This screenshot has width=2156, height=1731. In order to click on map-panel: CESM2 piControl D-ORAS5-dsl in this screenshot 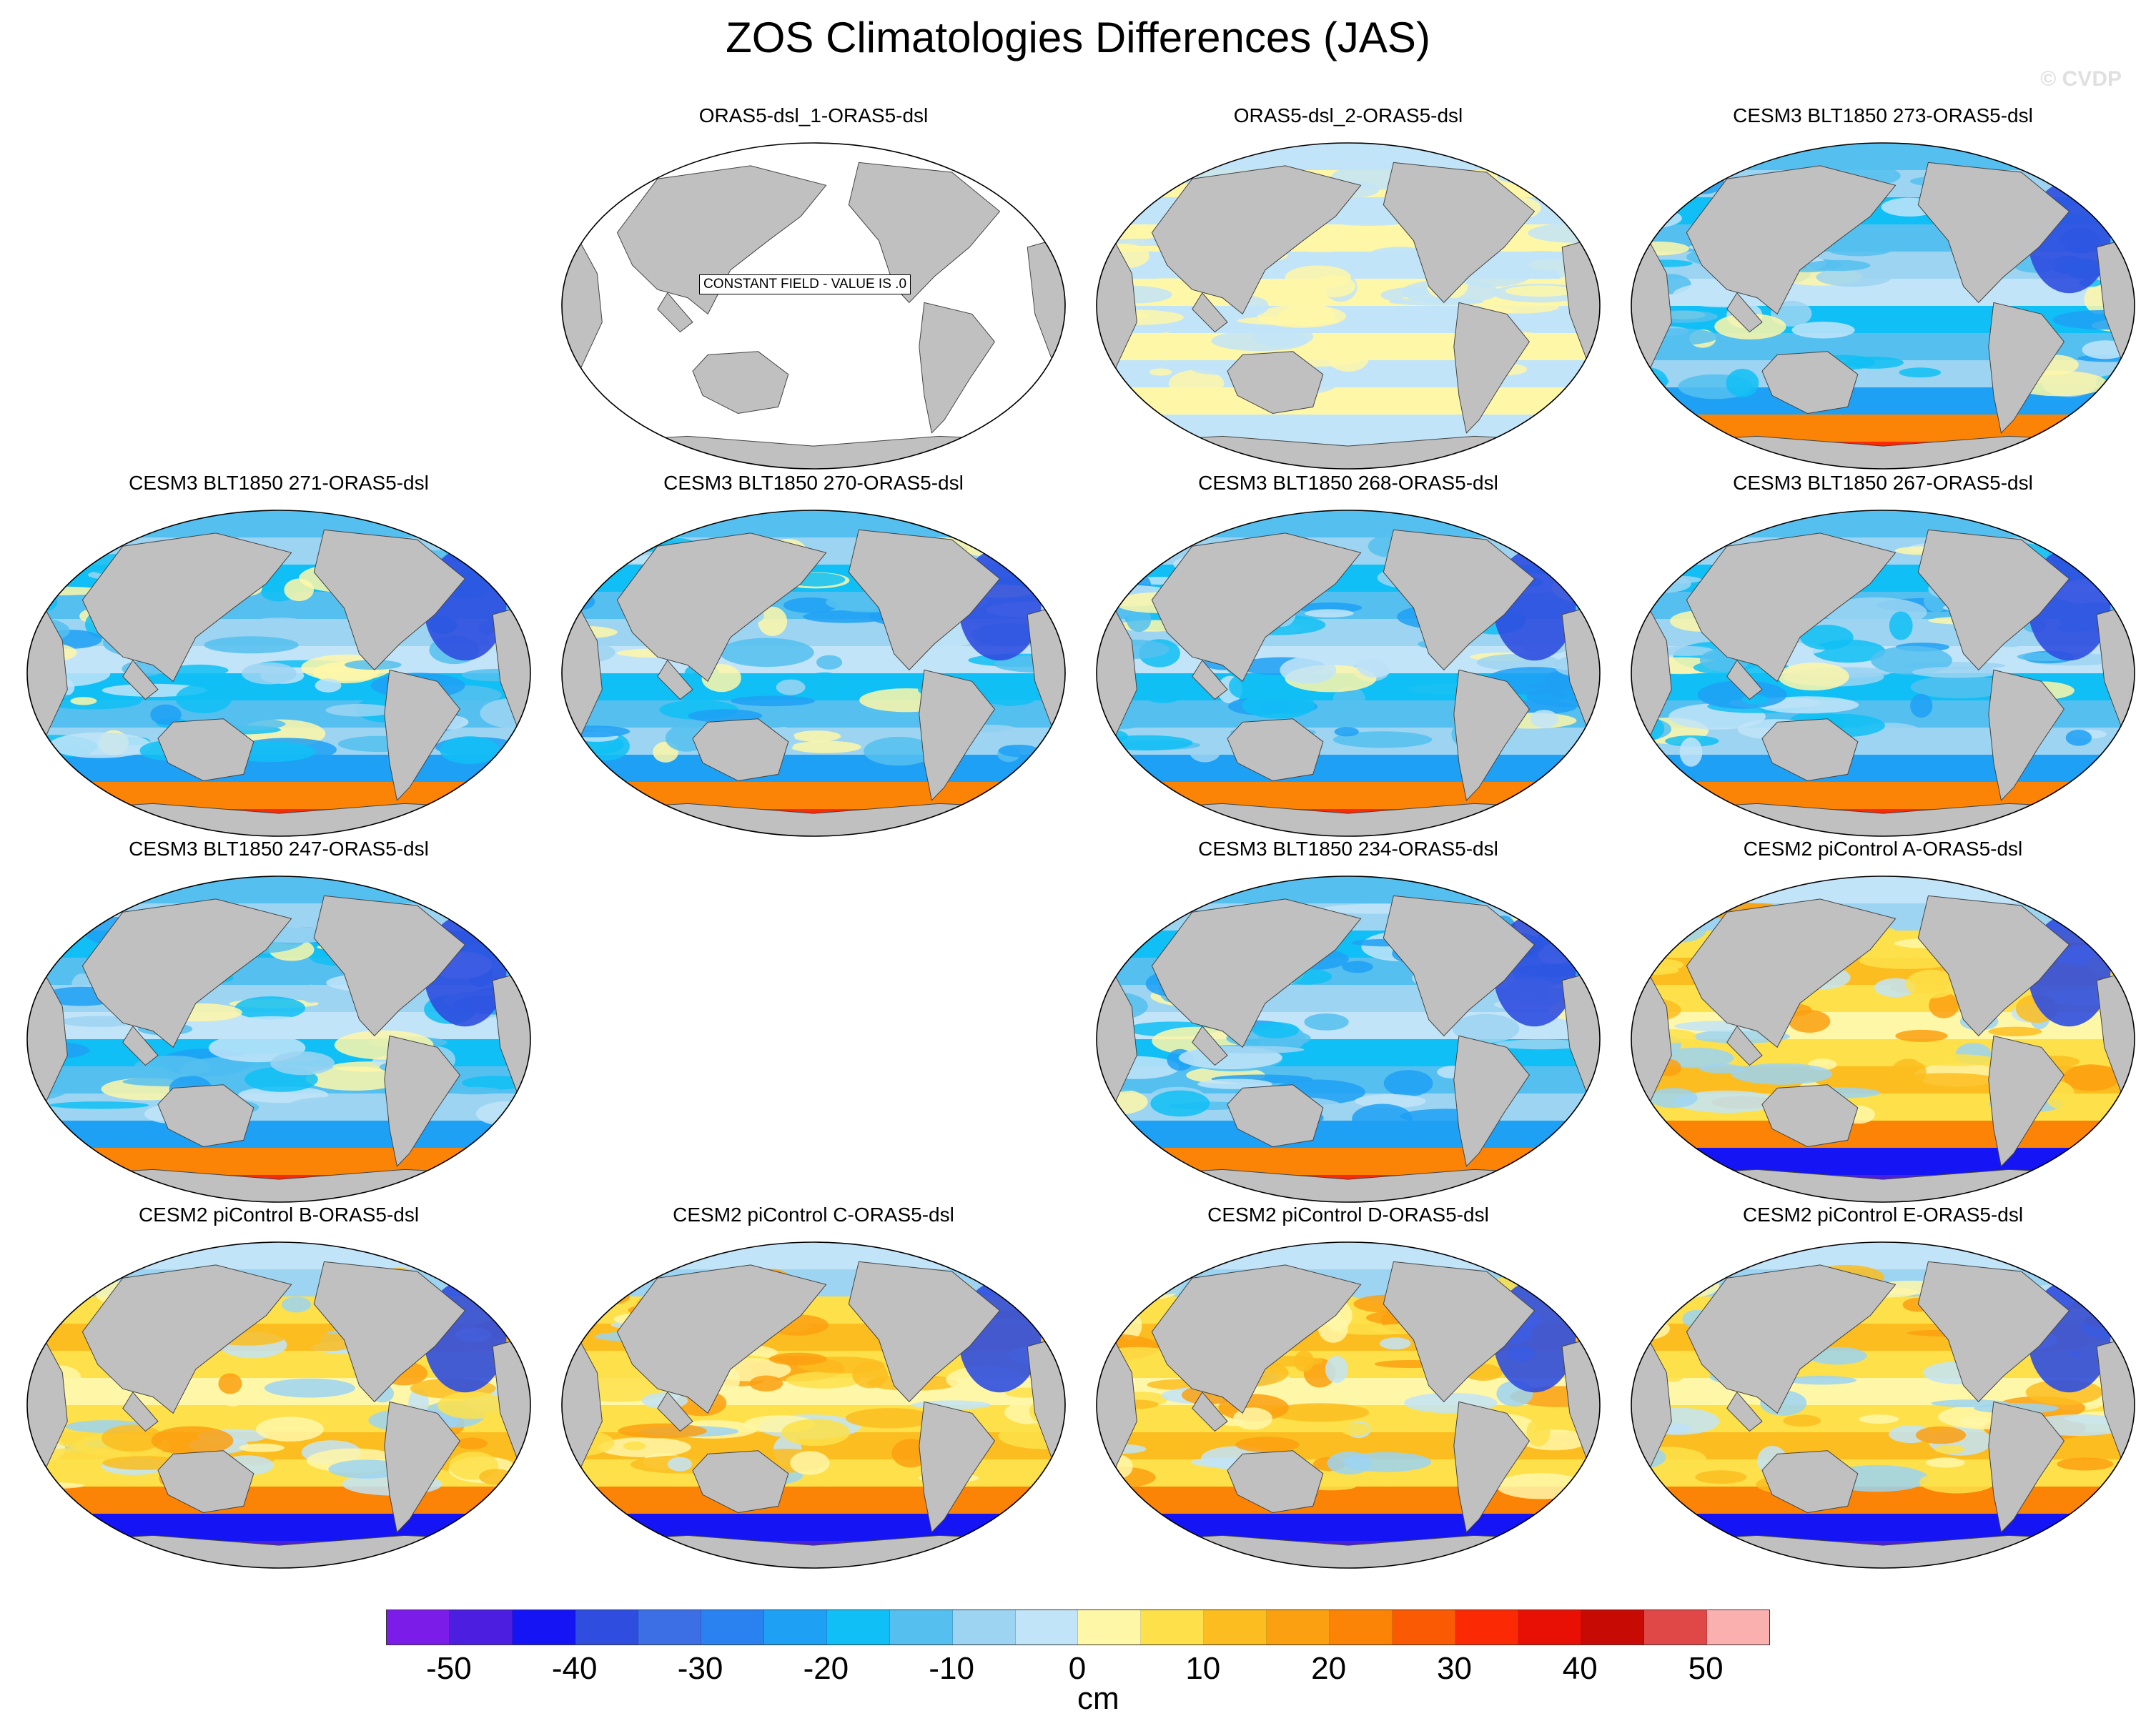, I will do `click(1348, 1389)`.